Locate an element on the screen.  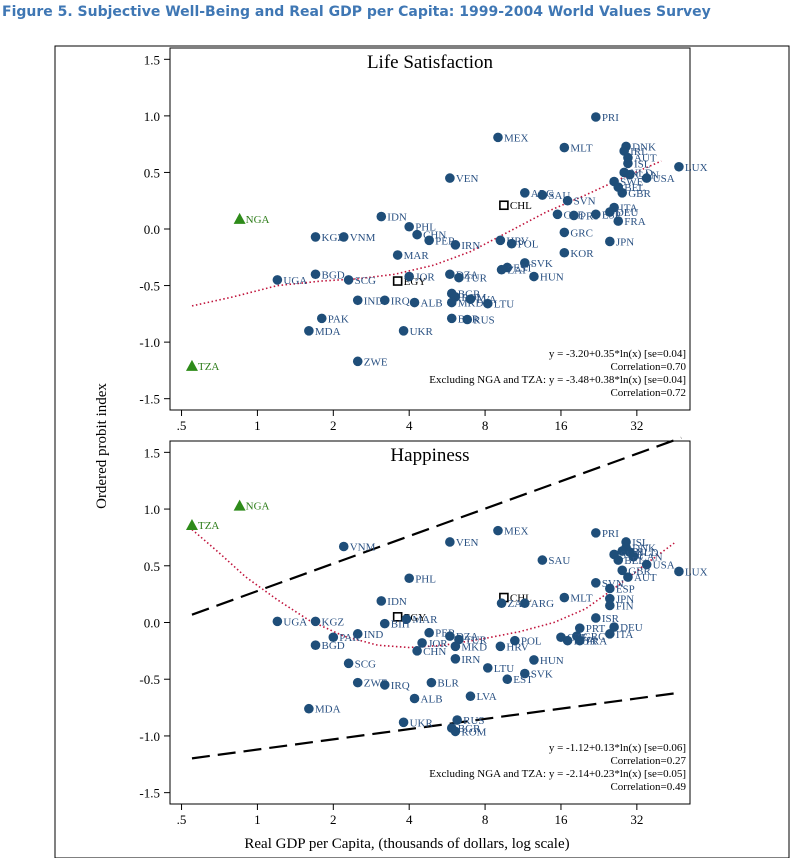
point-label: PAK is located at coordinates (338, 319).